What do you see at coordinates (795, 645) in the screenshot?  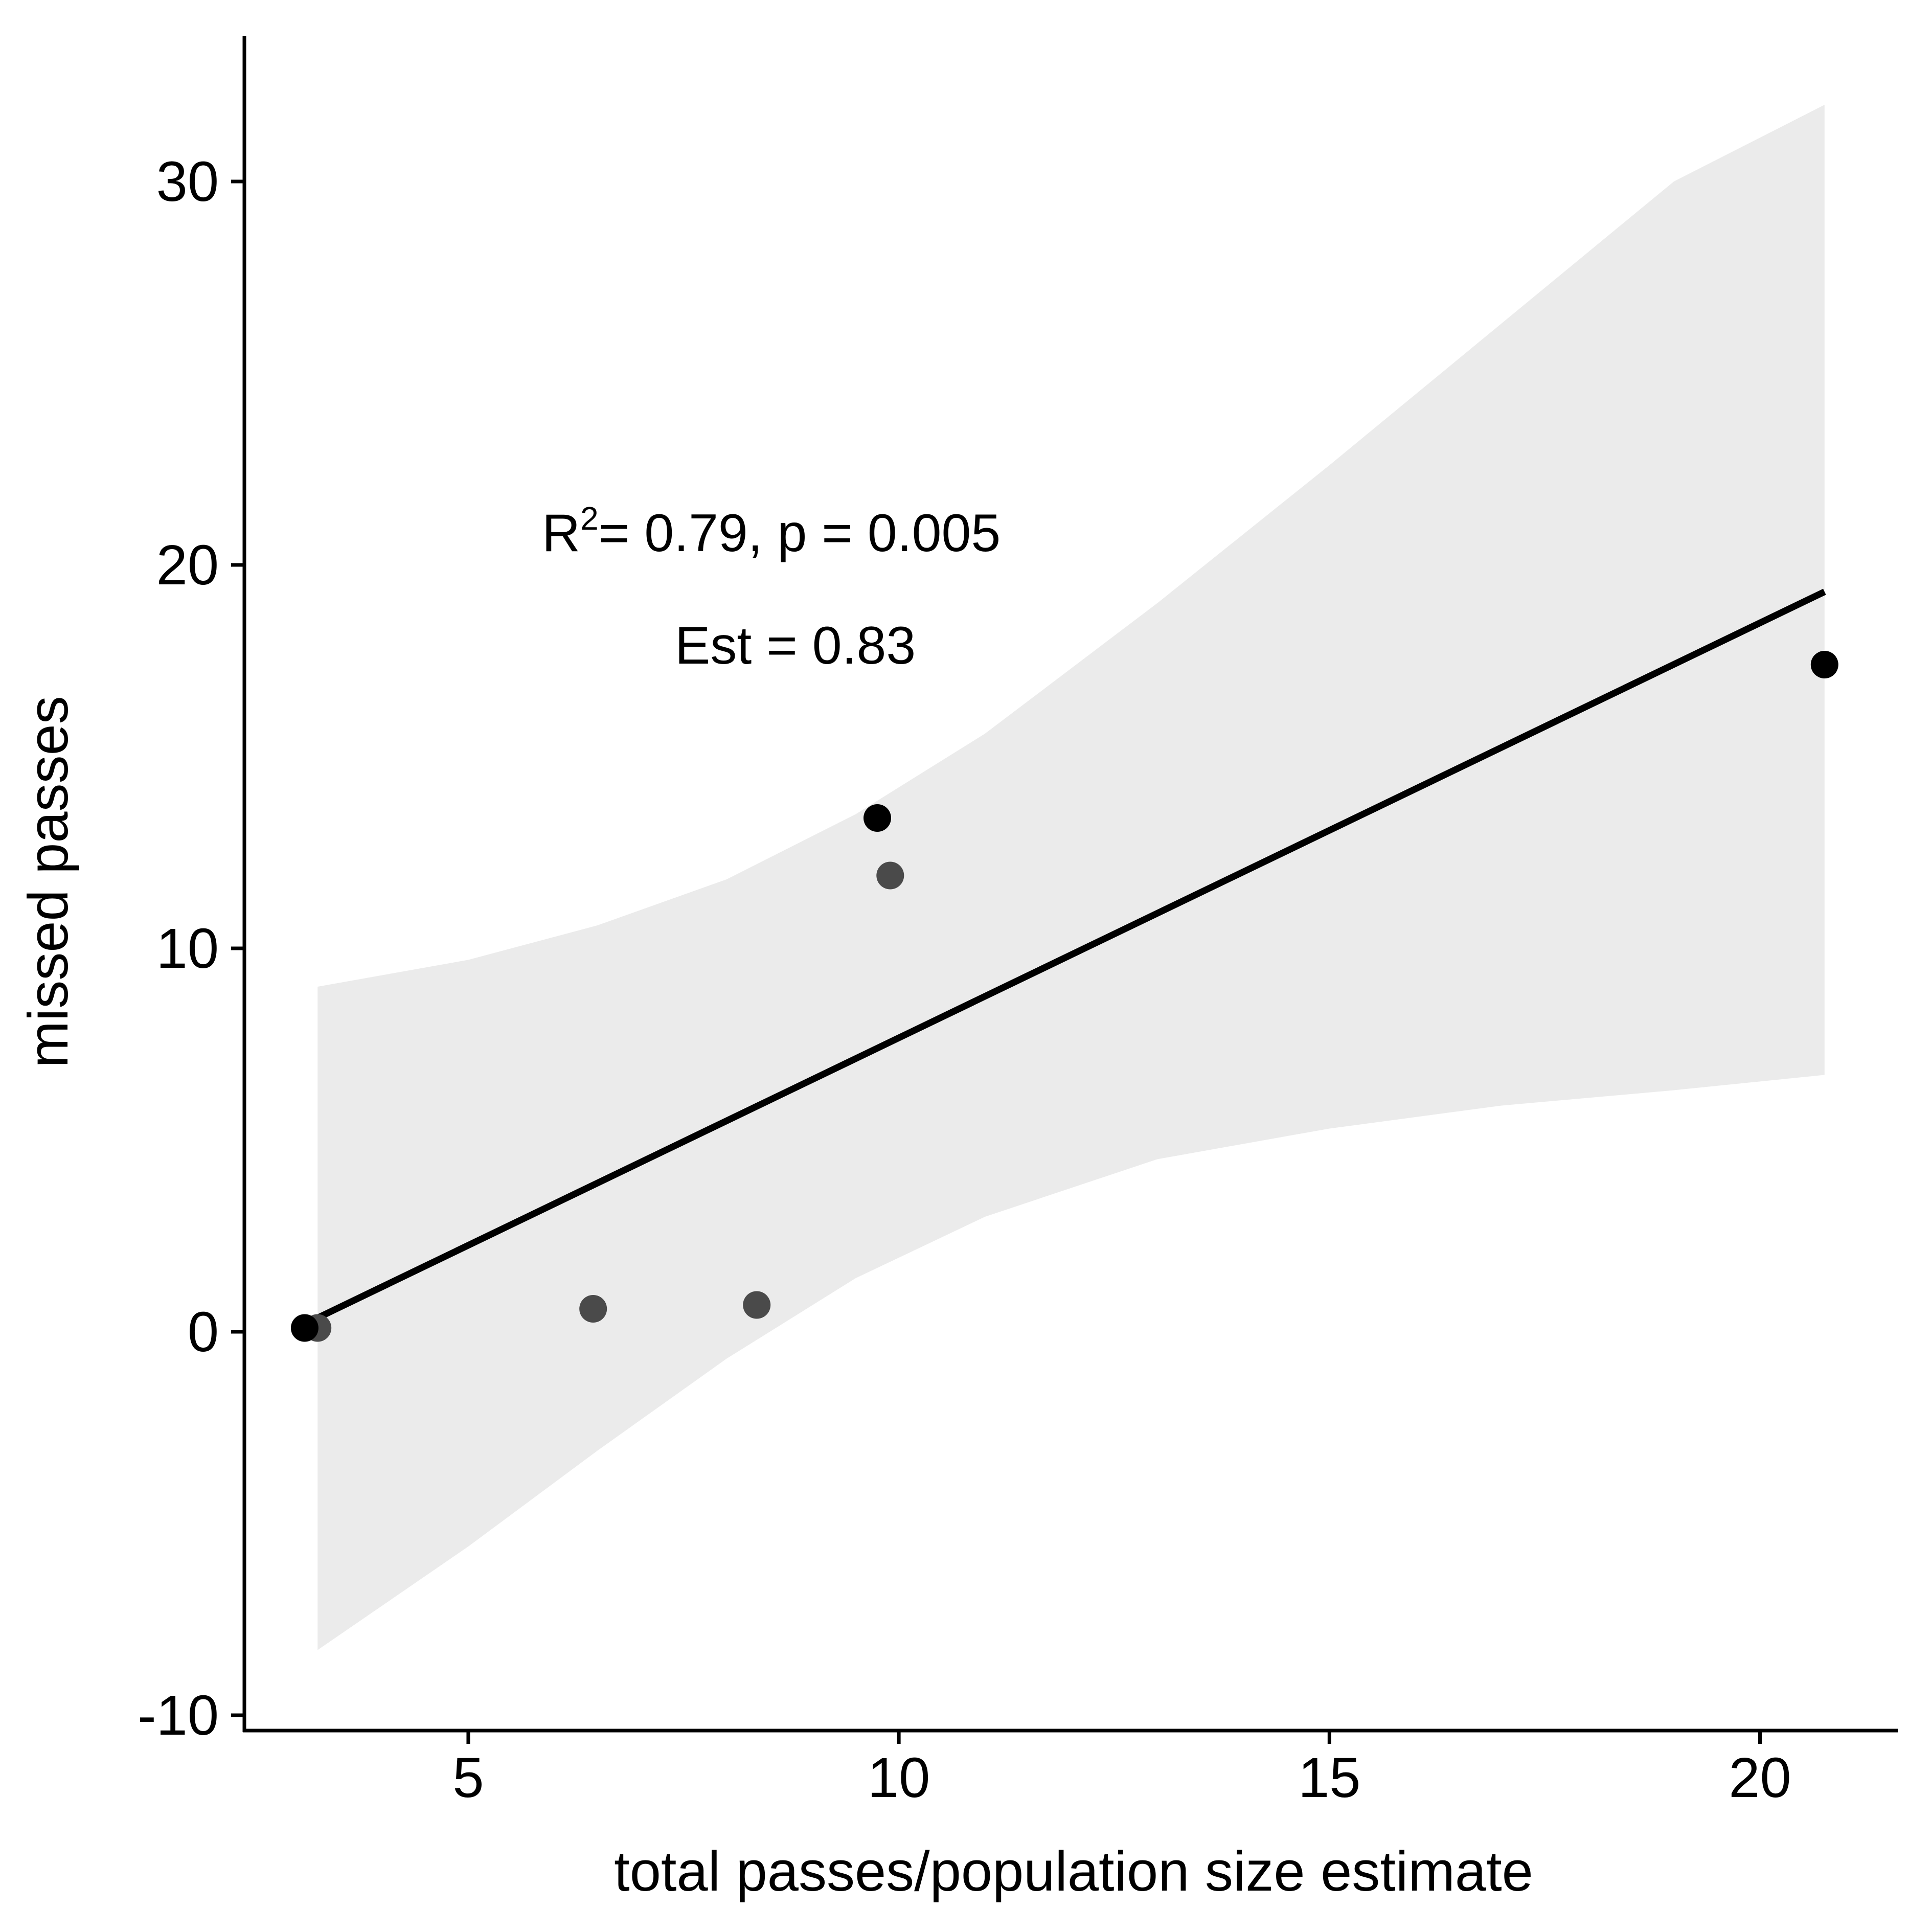 I see `annotation-est: Est = 0.83` at bounding box center [795, 645].